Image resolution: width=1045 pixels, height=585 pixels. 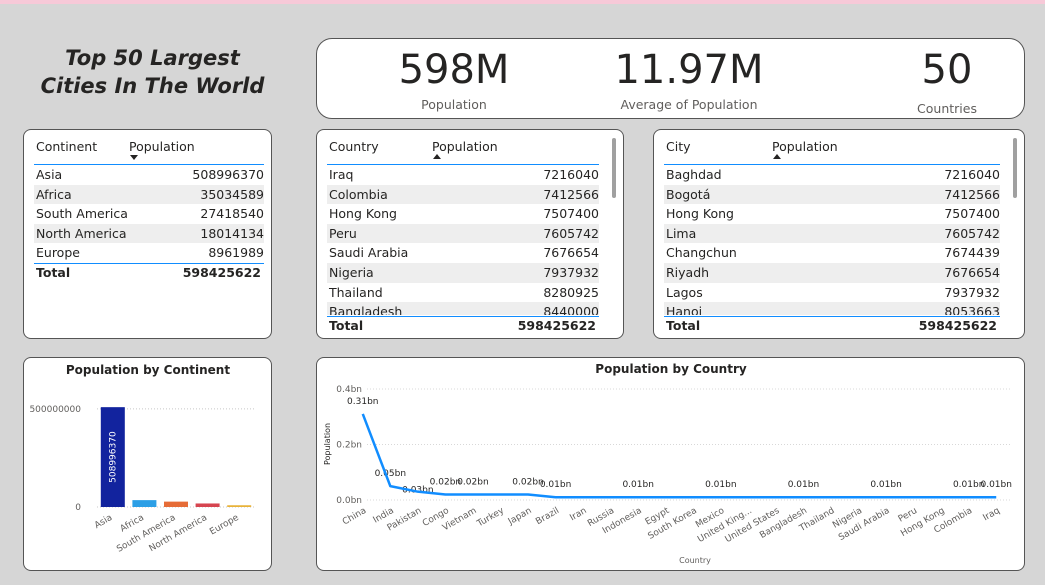 What do you see at coordinates (343, 233) in the screenshot?
I see `cell-text: Peru` at bounding box center [343, 233].